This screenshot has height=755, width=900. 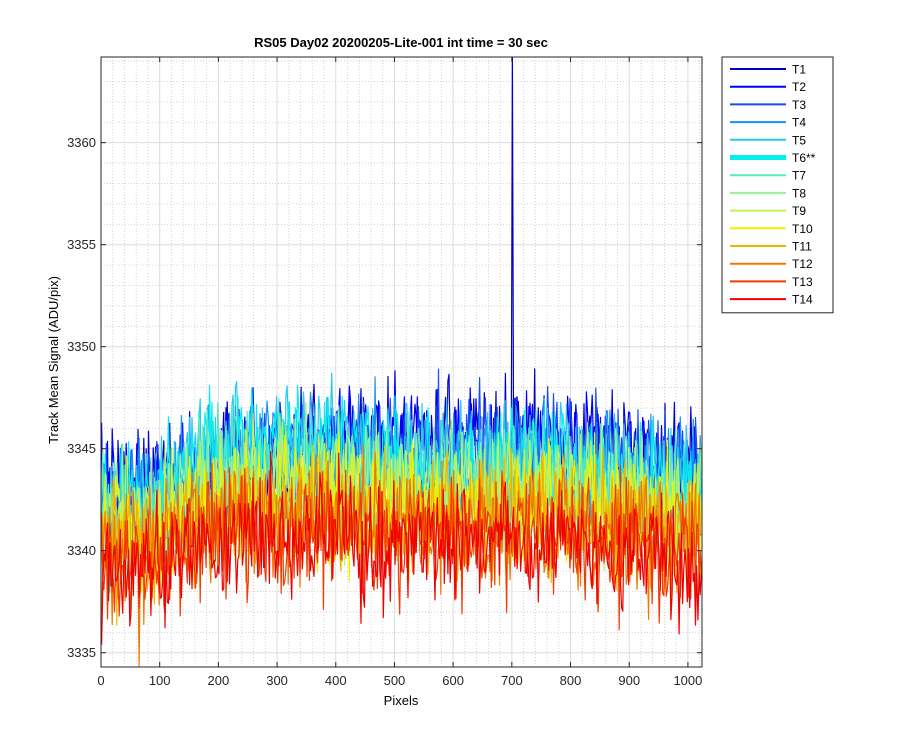 What do you see at coordinates (768, 105) in the screenshot?
I see `legend-item: T3` at bounding box center [768, 105].